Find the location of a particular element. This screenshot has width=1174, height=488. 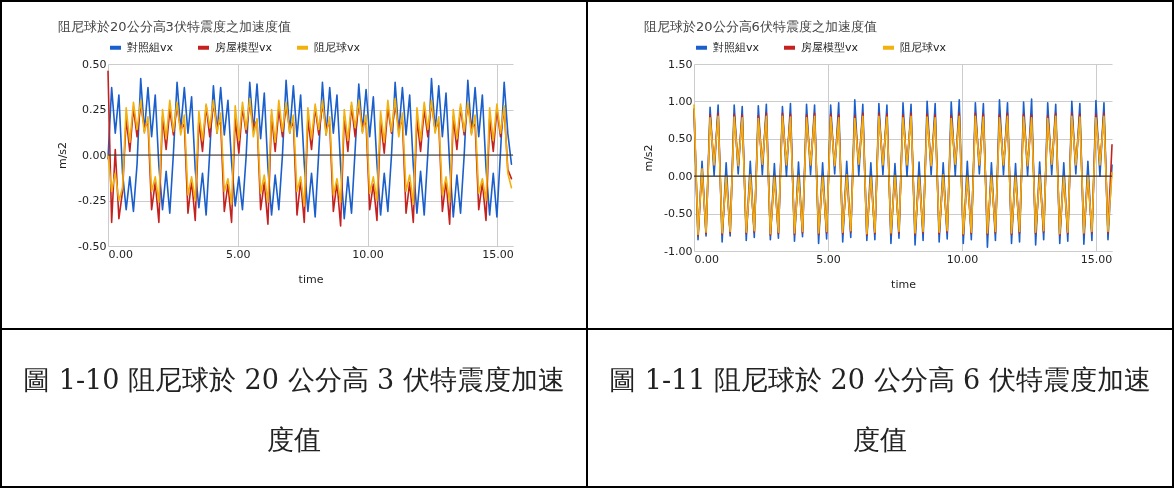

y-tick-label: -1.00 is located at coordinates (678, 251).